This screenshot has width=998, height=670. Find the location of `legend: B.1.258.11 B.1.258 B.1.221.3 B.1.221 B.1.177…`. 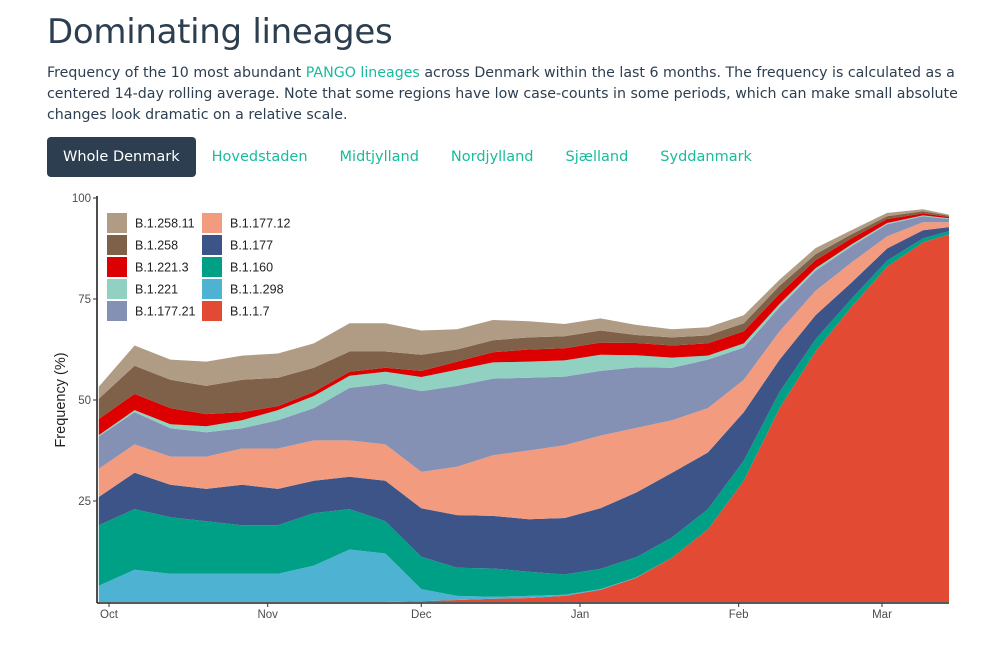

legend: B.1.258.11 B.1.258 B.1.221.3 B.1.221 B.1.177… is located at coordinates (199, 267).